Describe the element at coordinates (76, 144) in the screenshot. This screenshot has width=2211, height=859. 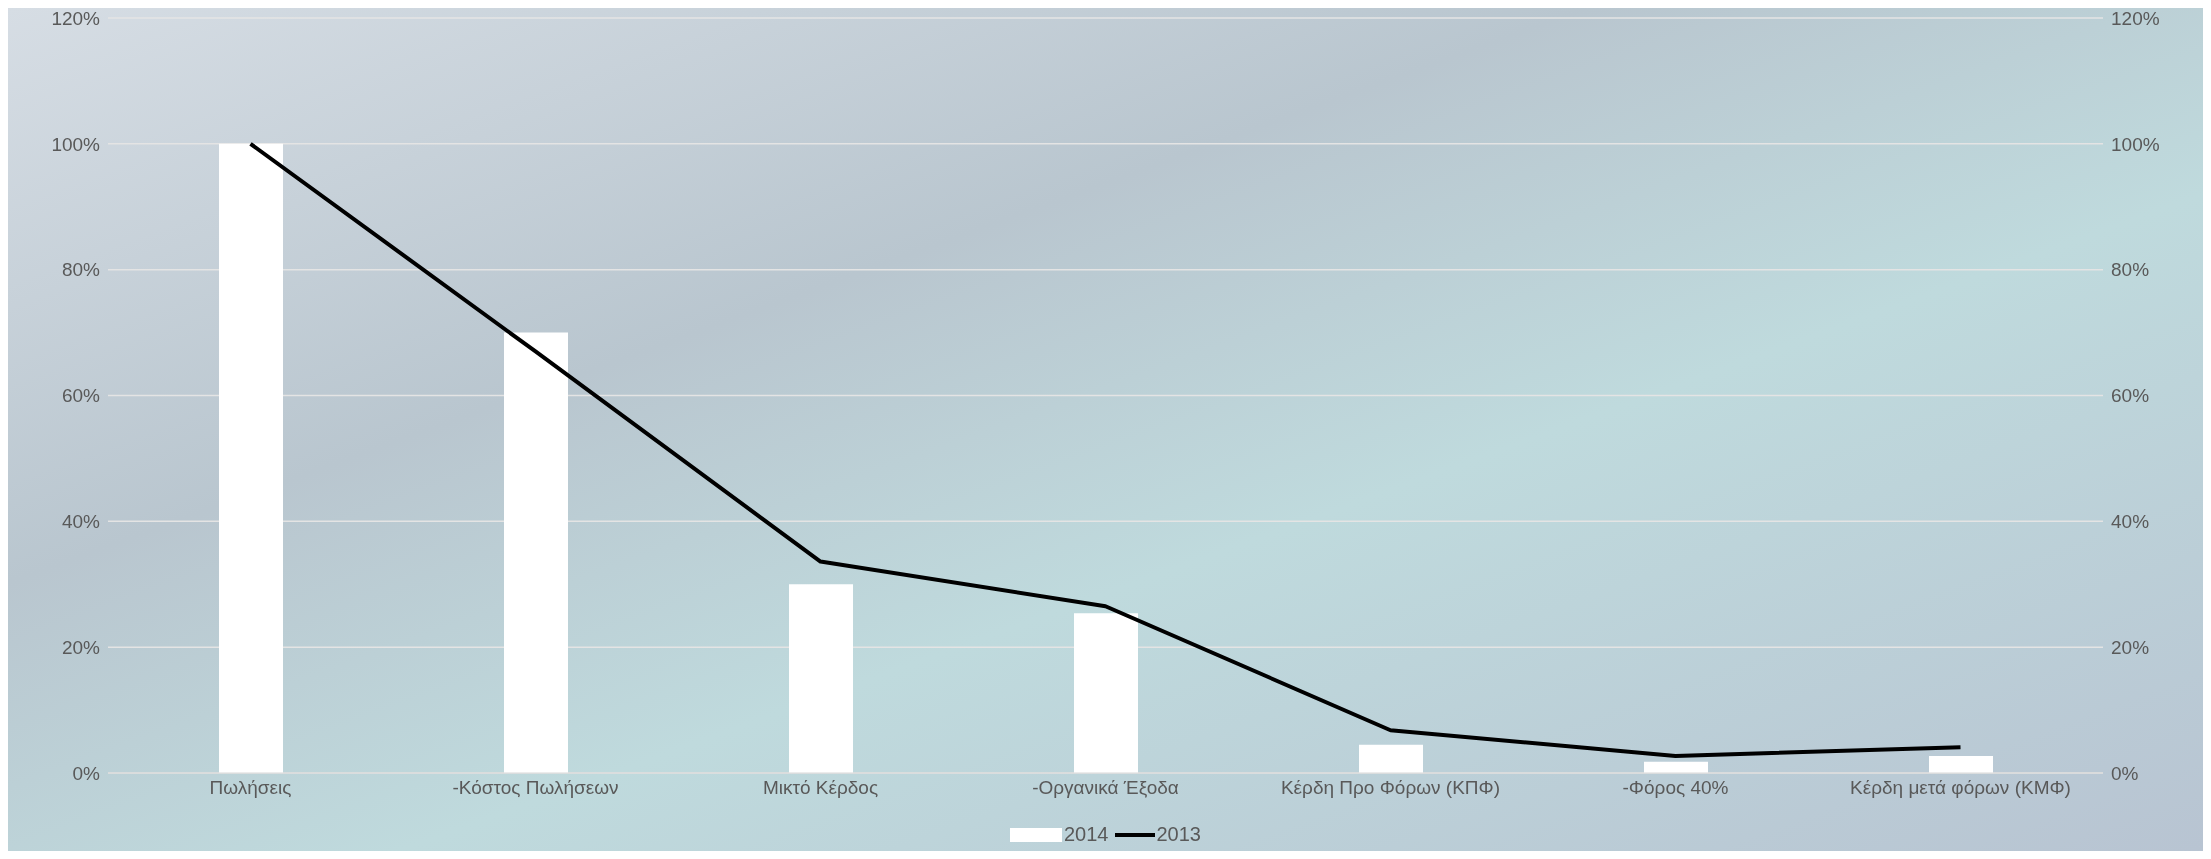
I see `y-tick-label: 100%` at that location.